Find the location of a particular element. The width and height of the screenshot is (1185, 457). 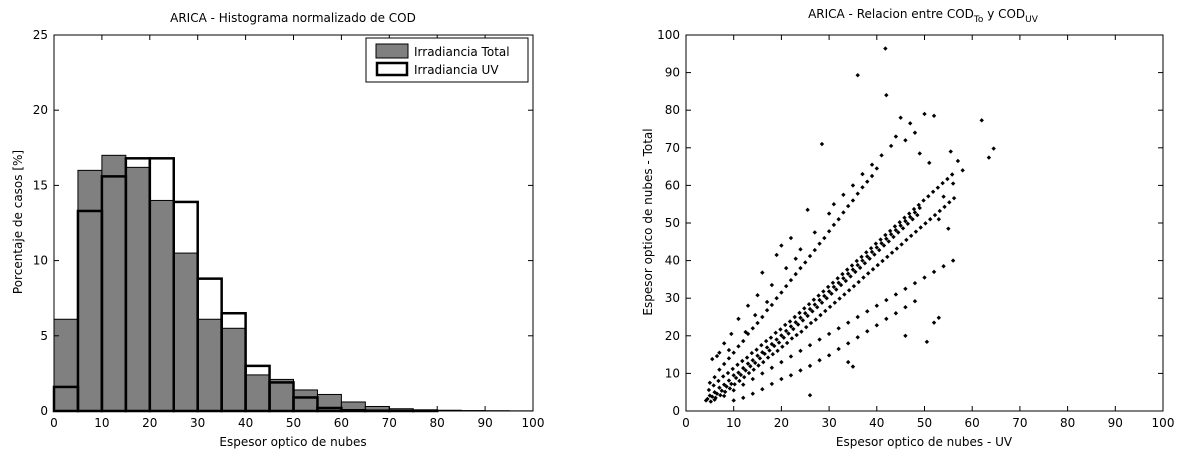

x-tick-label: 70 is located at coordinates (1019, 423).